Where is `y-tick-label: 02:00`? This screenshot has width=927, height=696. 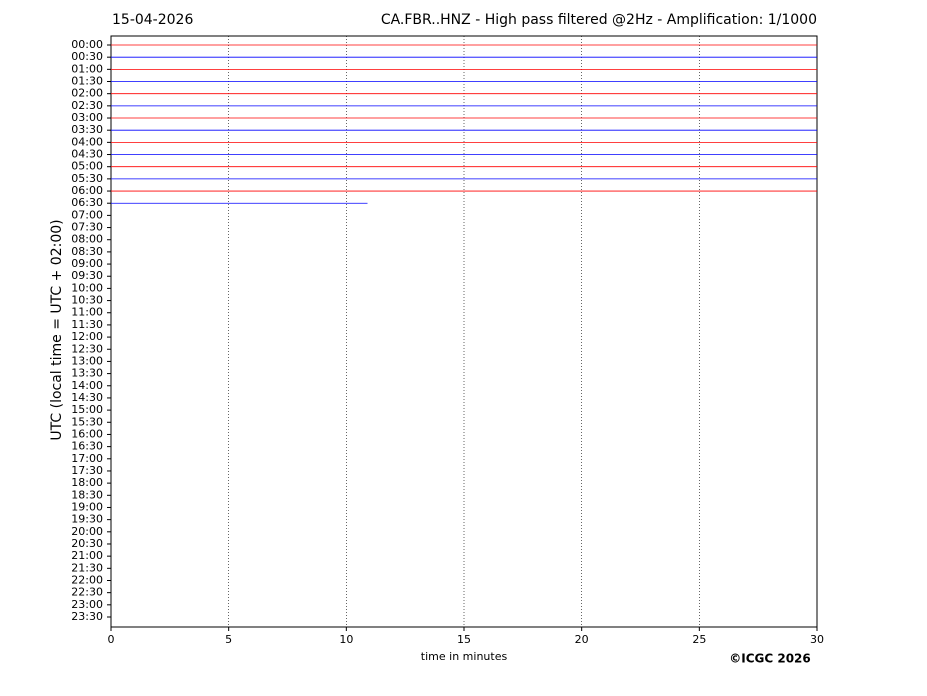 y-tick-label: 02:00 is located at coordinates (87, 93).